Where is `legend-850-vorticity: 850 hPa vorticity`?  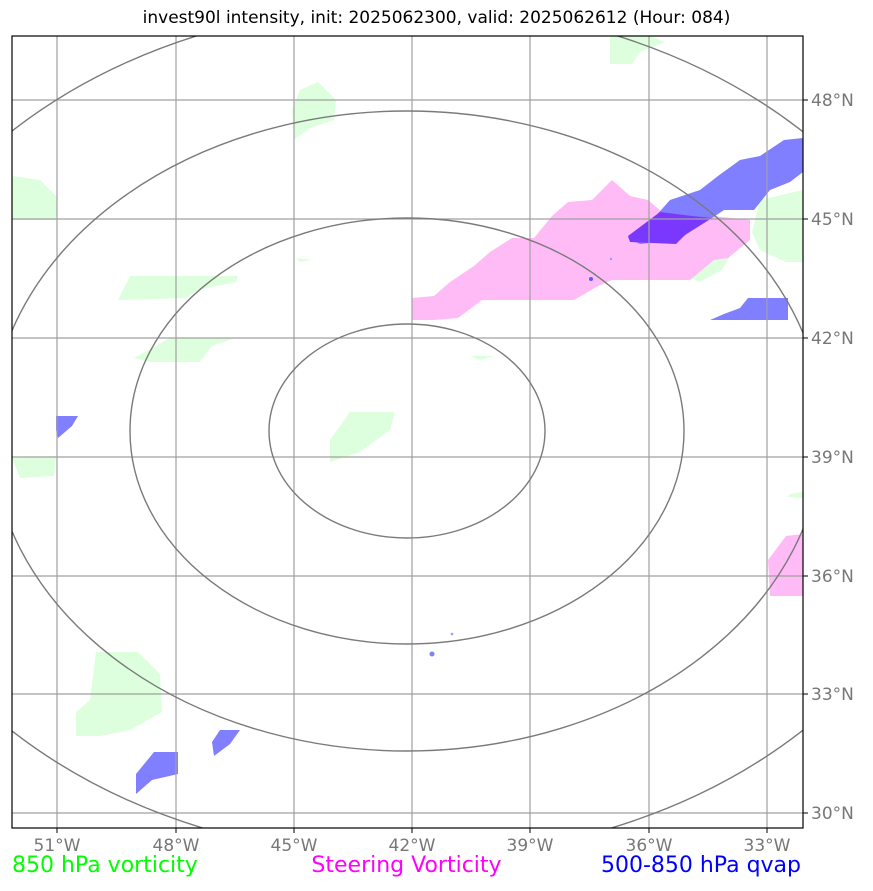 legend-850-vorticity: 850 hPa vorticity is located at coordinates (105, 865).